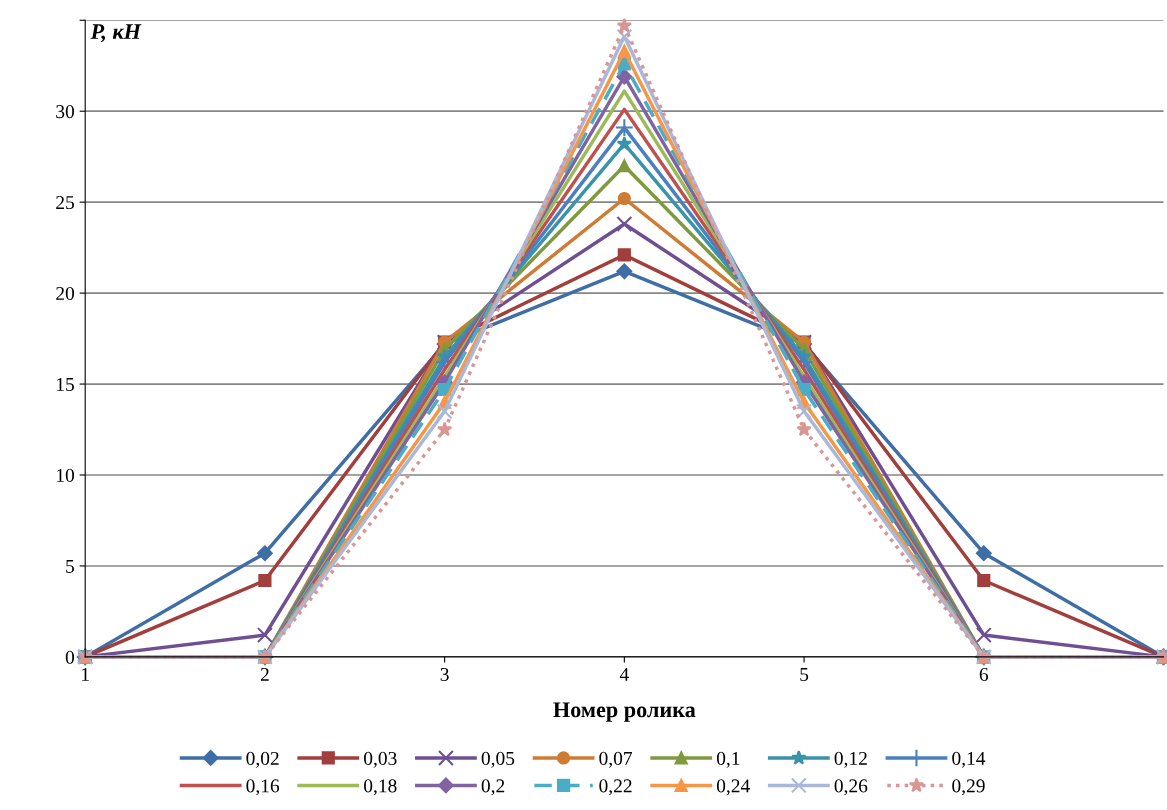  What do you see at coordinates (615, 787) in the screenshot?
I see `legend-label: 0,22` at bounding box center [615, 787].